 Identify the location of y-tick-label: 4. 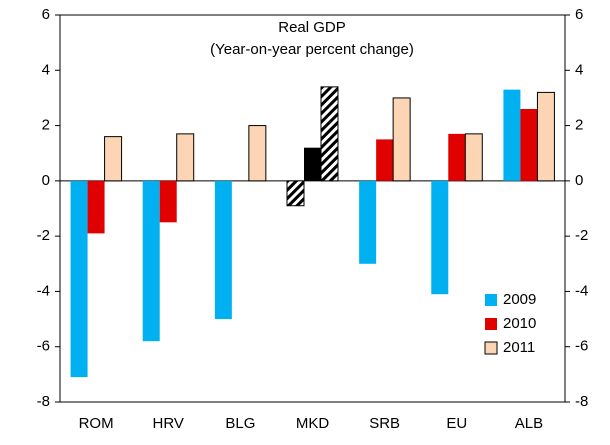
(46, 69).